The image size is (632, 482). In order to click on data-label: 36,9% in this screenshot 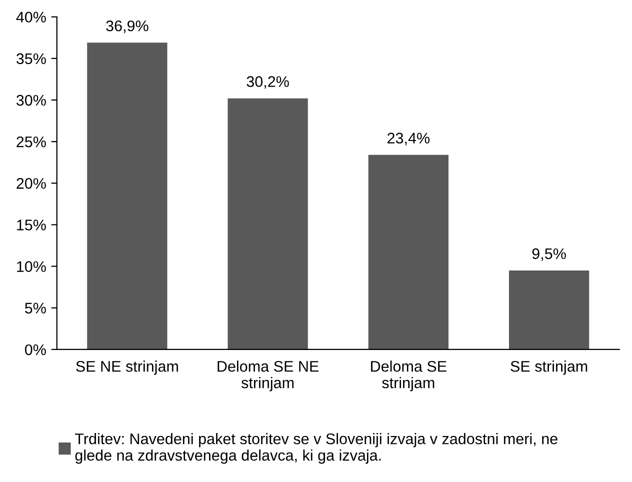, I will do `click(127, 27)`.